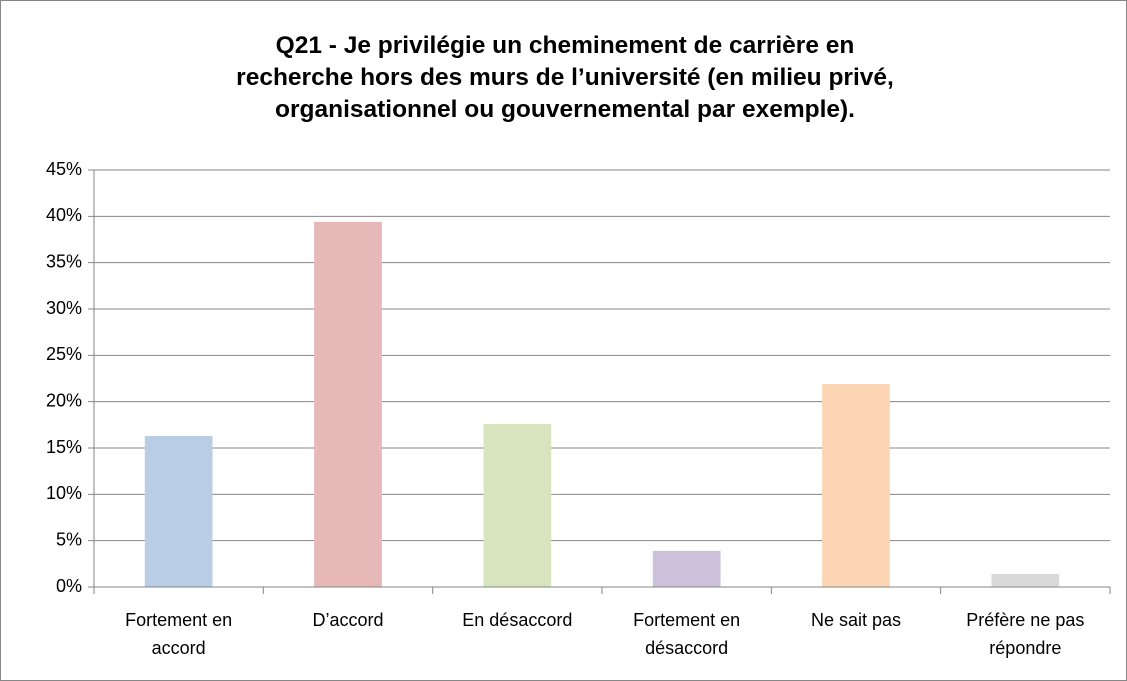 This screenshot has height=681, width=1127. What do you see at coordinates (64, 354) in the screenshot?
I see `y-tick-label: 25%` at bounding box center [64, 354].